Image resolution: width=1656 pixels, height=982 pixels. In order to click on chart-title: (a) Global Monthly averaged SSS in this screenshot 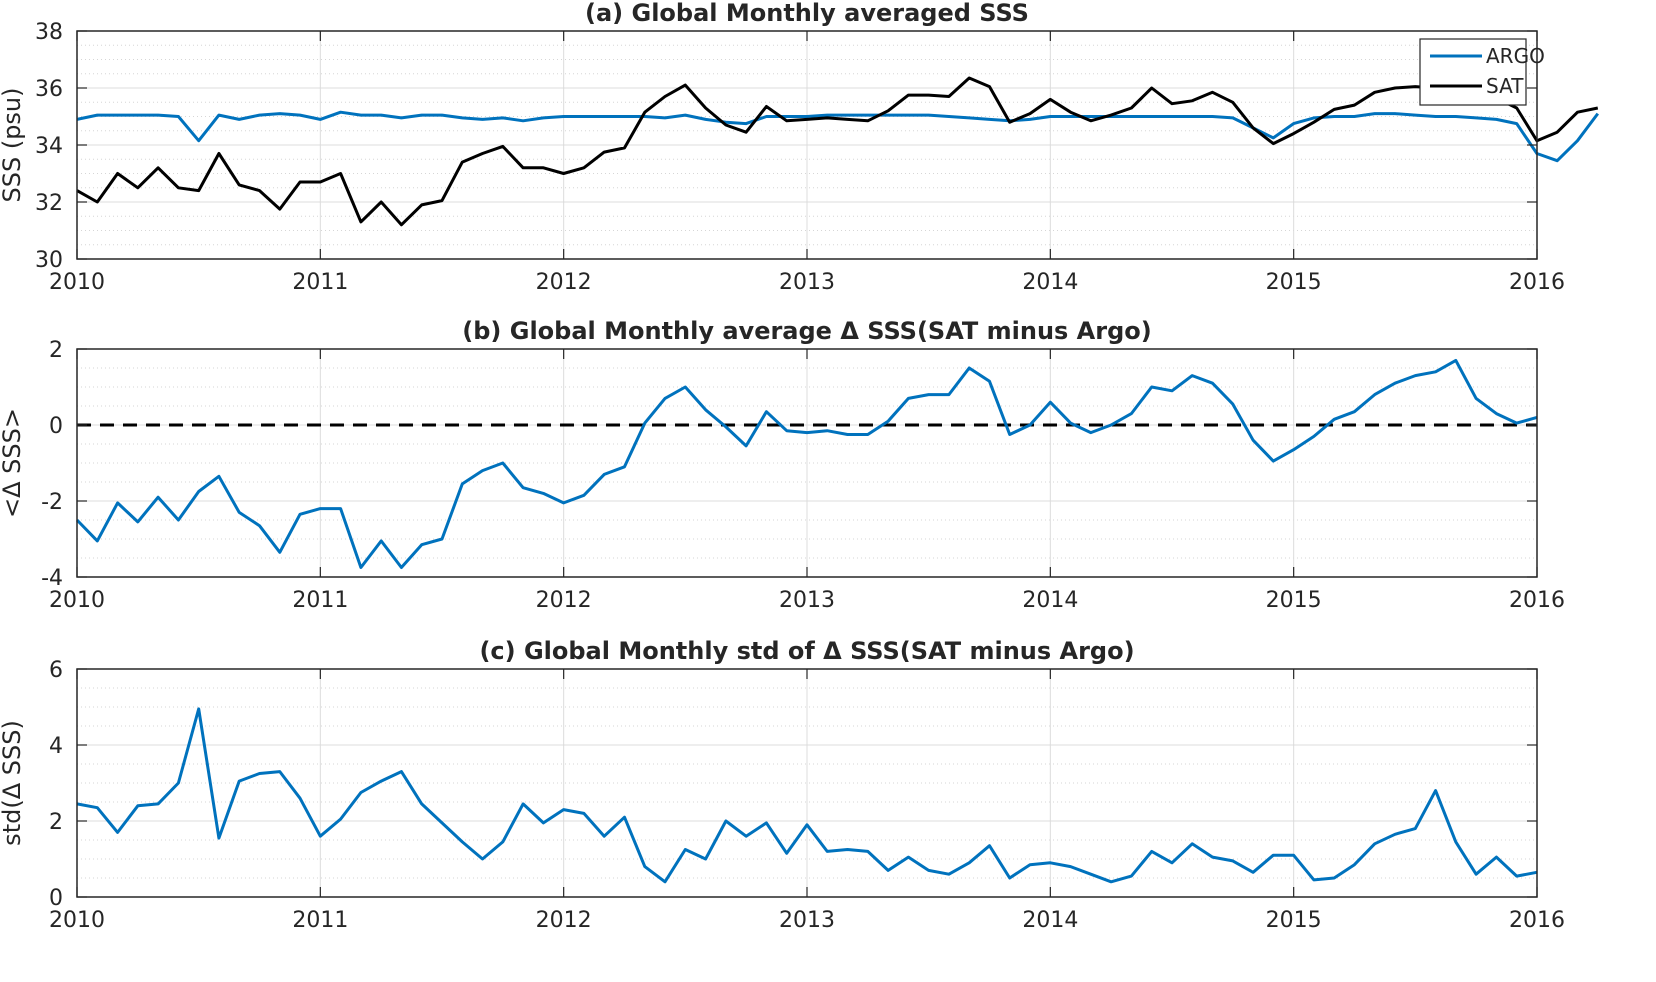, I will do `click(807, 13)`.